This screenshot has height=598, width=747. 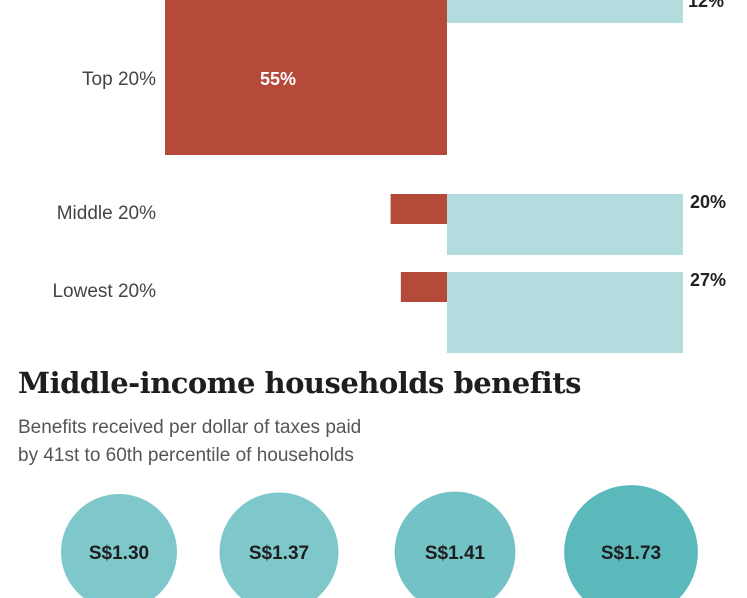 What do you see at coordinates (119, 79) in the screenshot?
I see `category-label-1: Top 20%` at bounding box center [119, 79].